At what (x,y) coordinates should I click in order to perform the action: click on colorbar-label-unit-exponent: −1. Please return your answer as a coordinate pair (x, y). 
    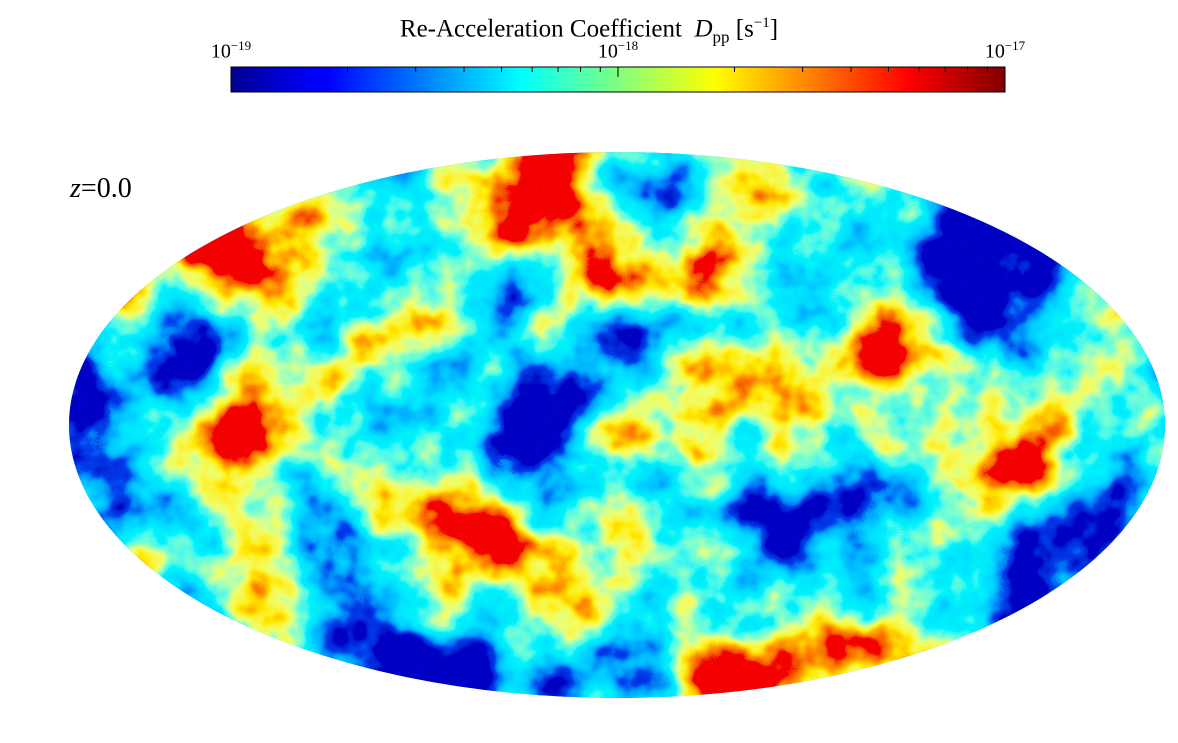
    Looking at the image, I should click on (761, 23).